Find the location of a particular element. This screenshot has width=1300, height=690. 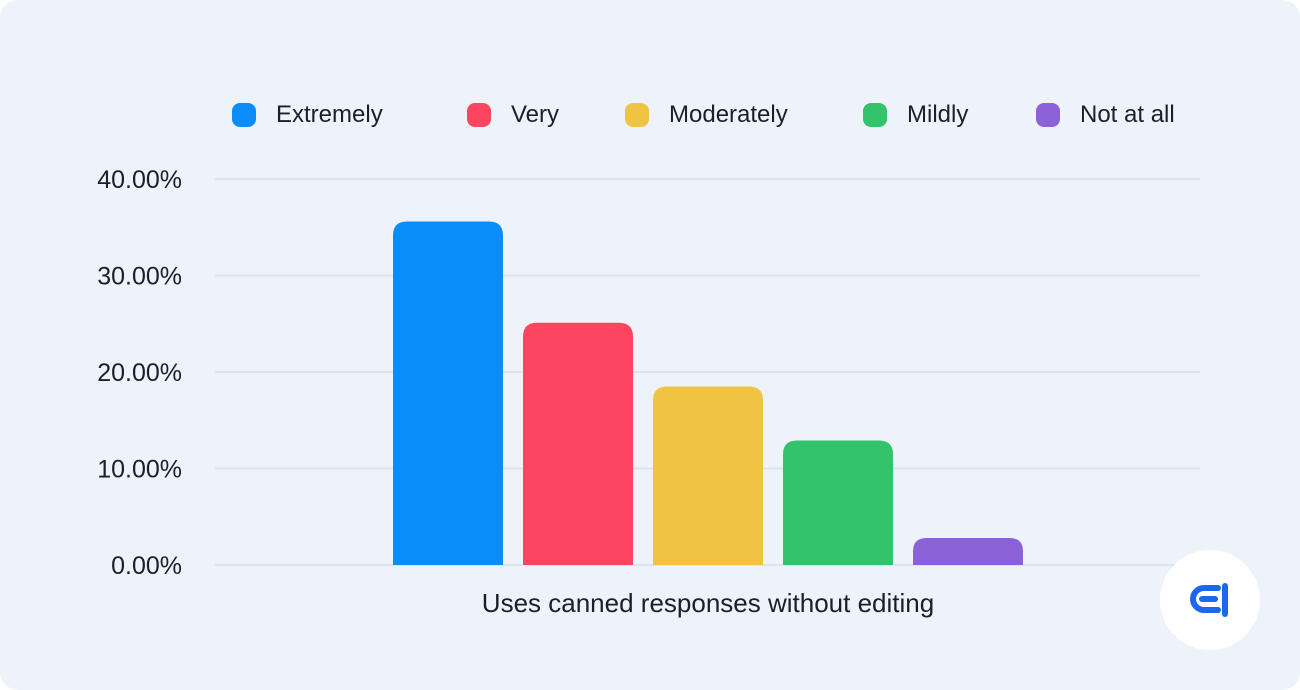

legend-label: Not at all is located at coordinates (1127, 114).